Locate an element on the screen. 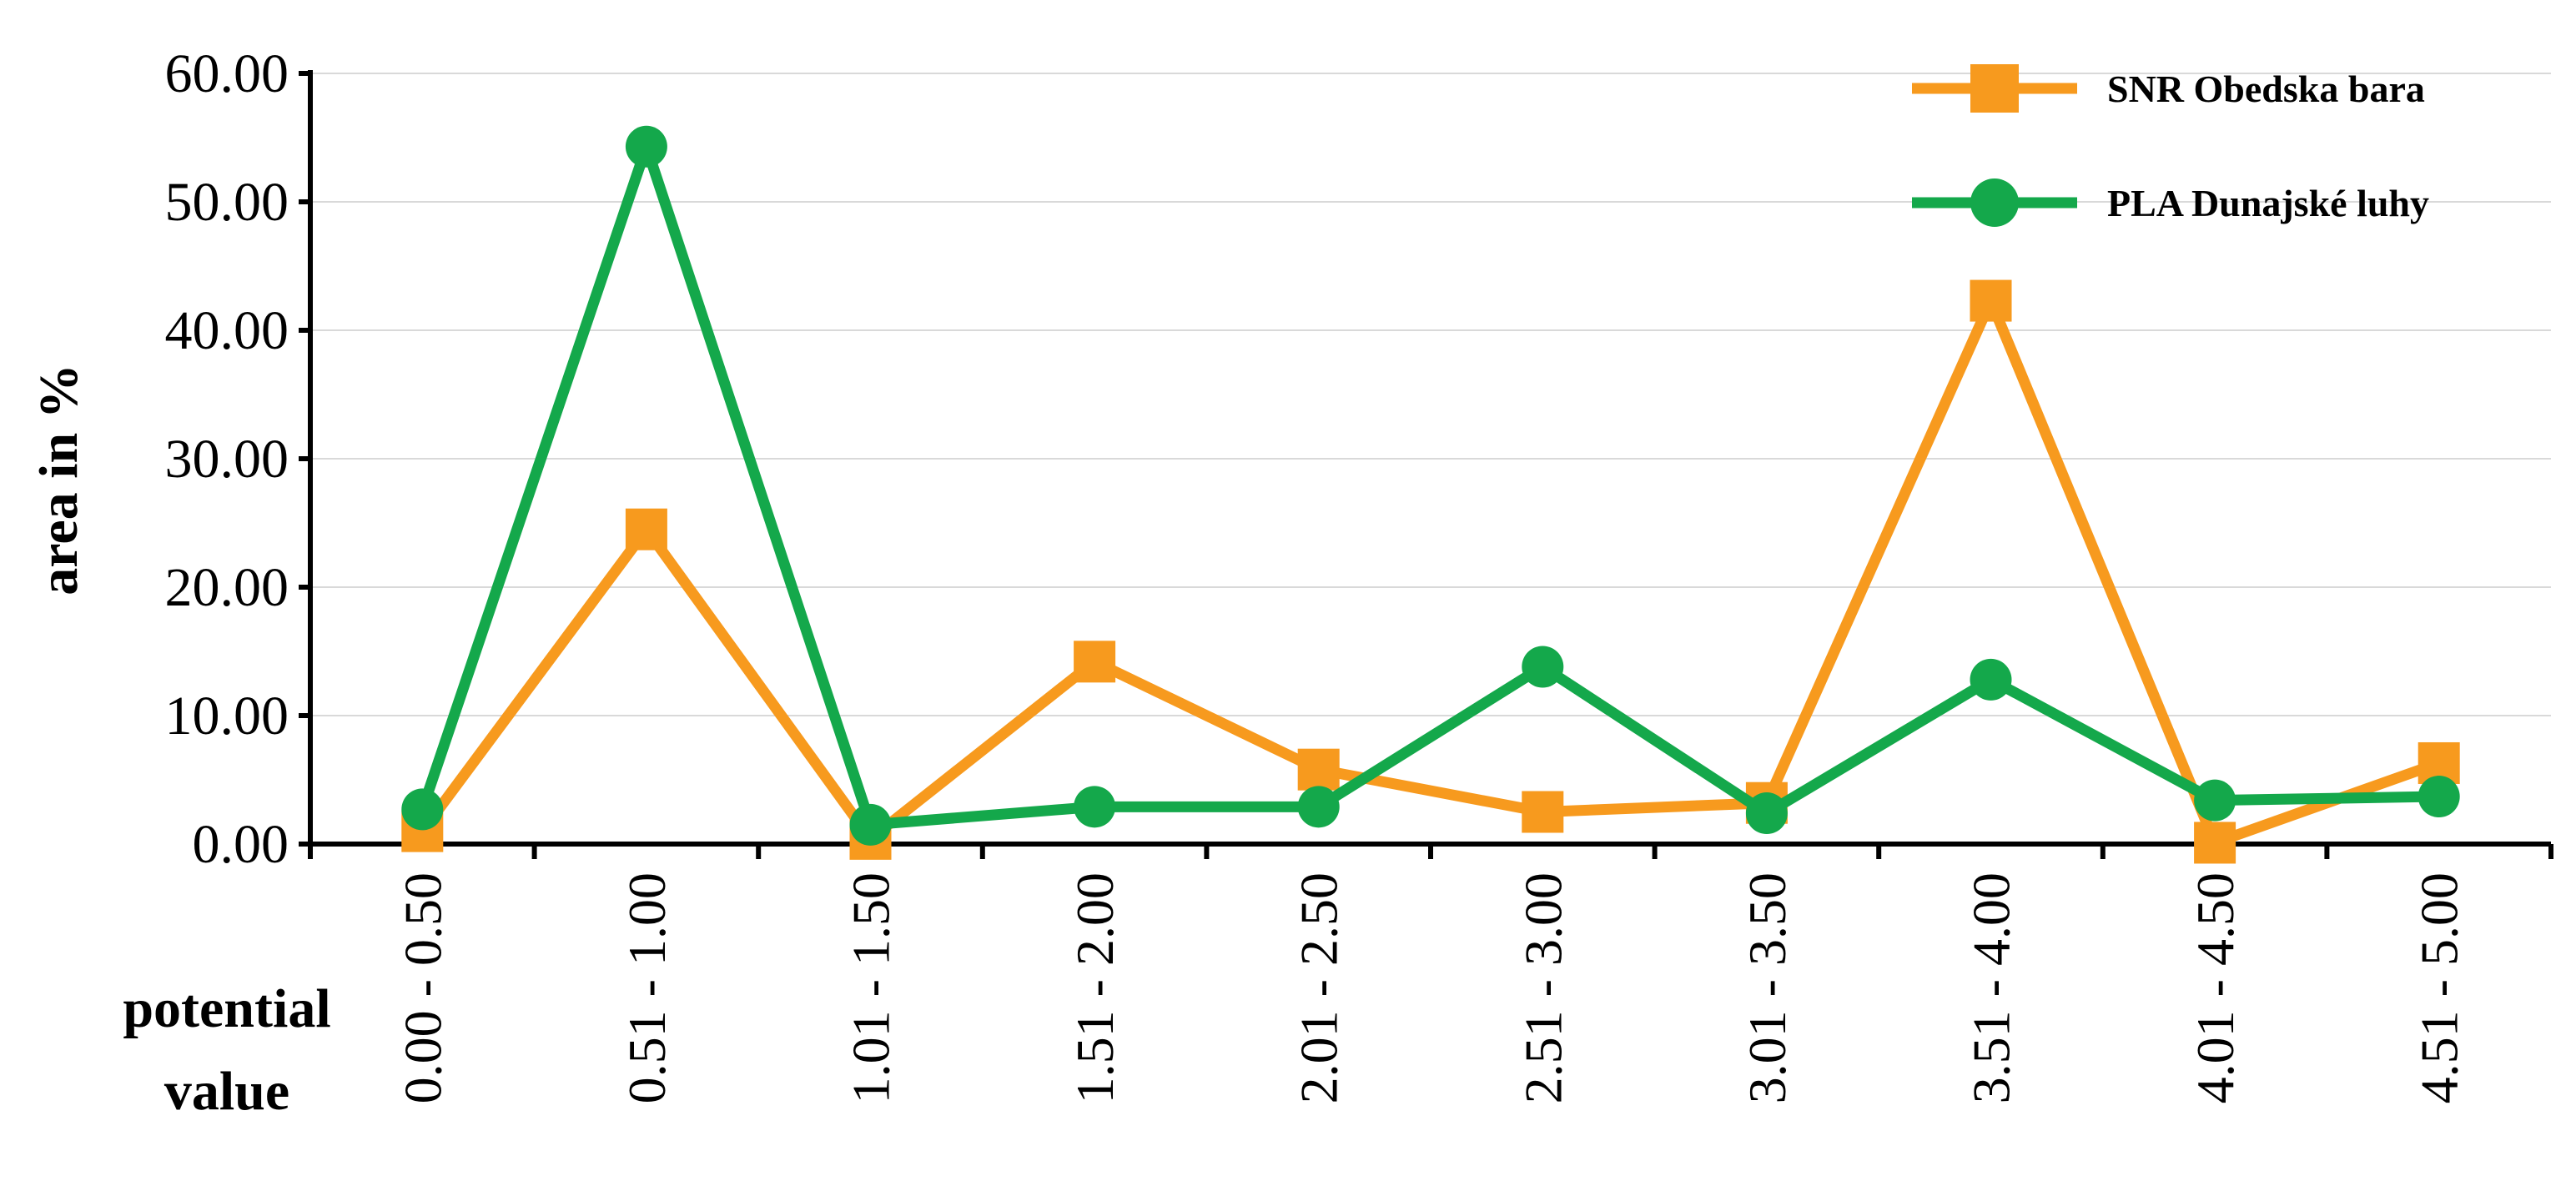 The width and height of the screenshot is (2576, 1191). x-tick-label: 2.51 - 3.00 is located at coordinates (1542, 988).